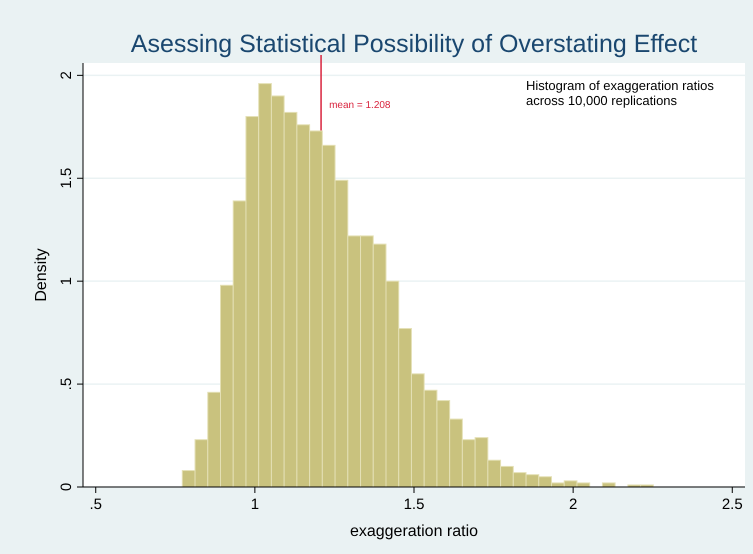 This screenshot has width=753, height=554. Describe the element at coordinates (66, 281) in the screenshot. I see `y-tick-label: 1` at that location.